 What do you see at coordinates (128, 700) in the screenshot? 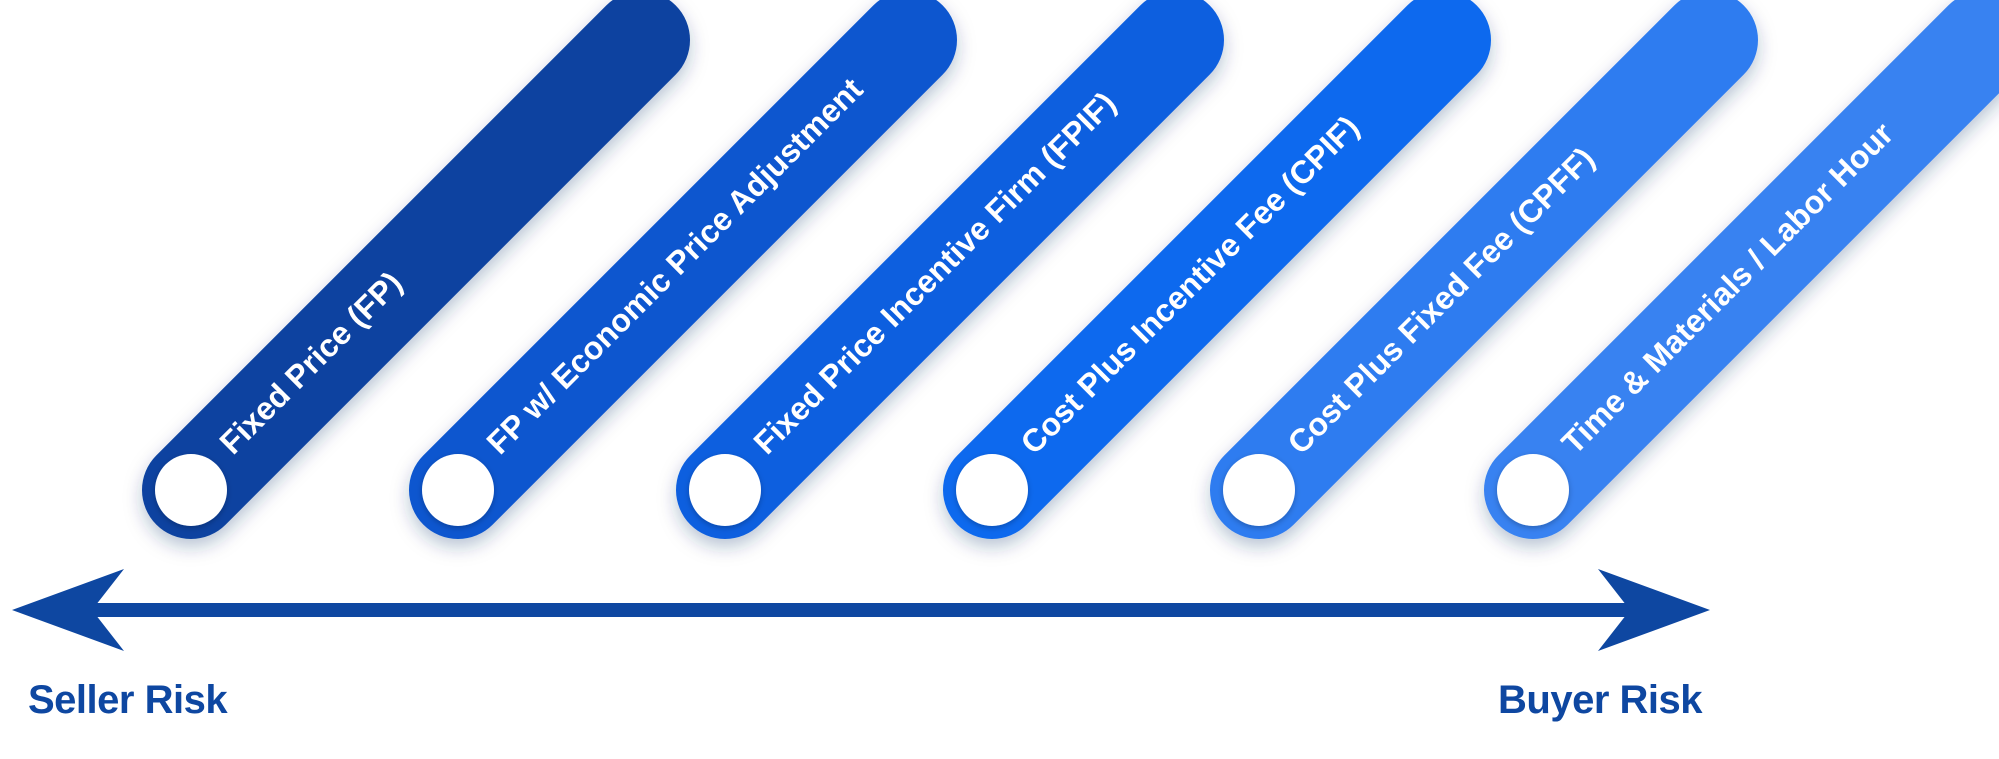
I see `seller-risk-label: Seller Risk` at bounding box center [128, 700].